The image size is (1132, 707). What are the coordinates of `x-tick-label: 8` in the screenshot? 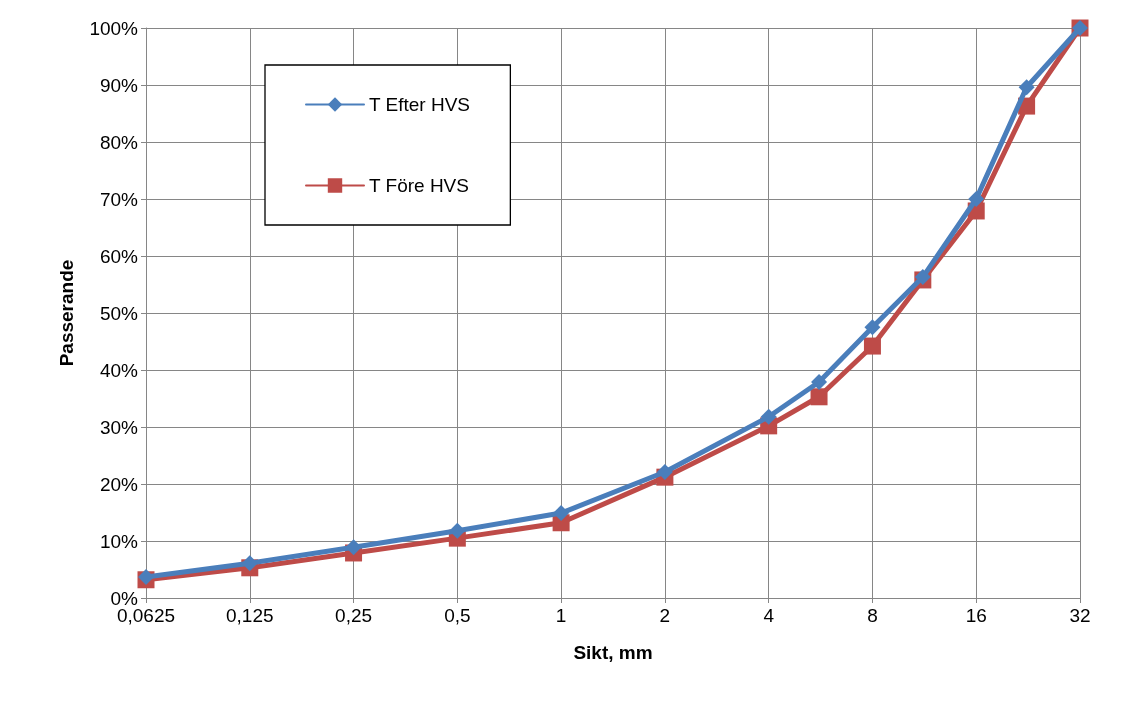 It's located at (872, 615).